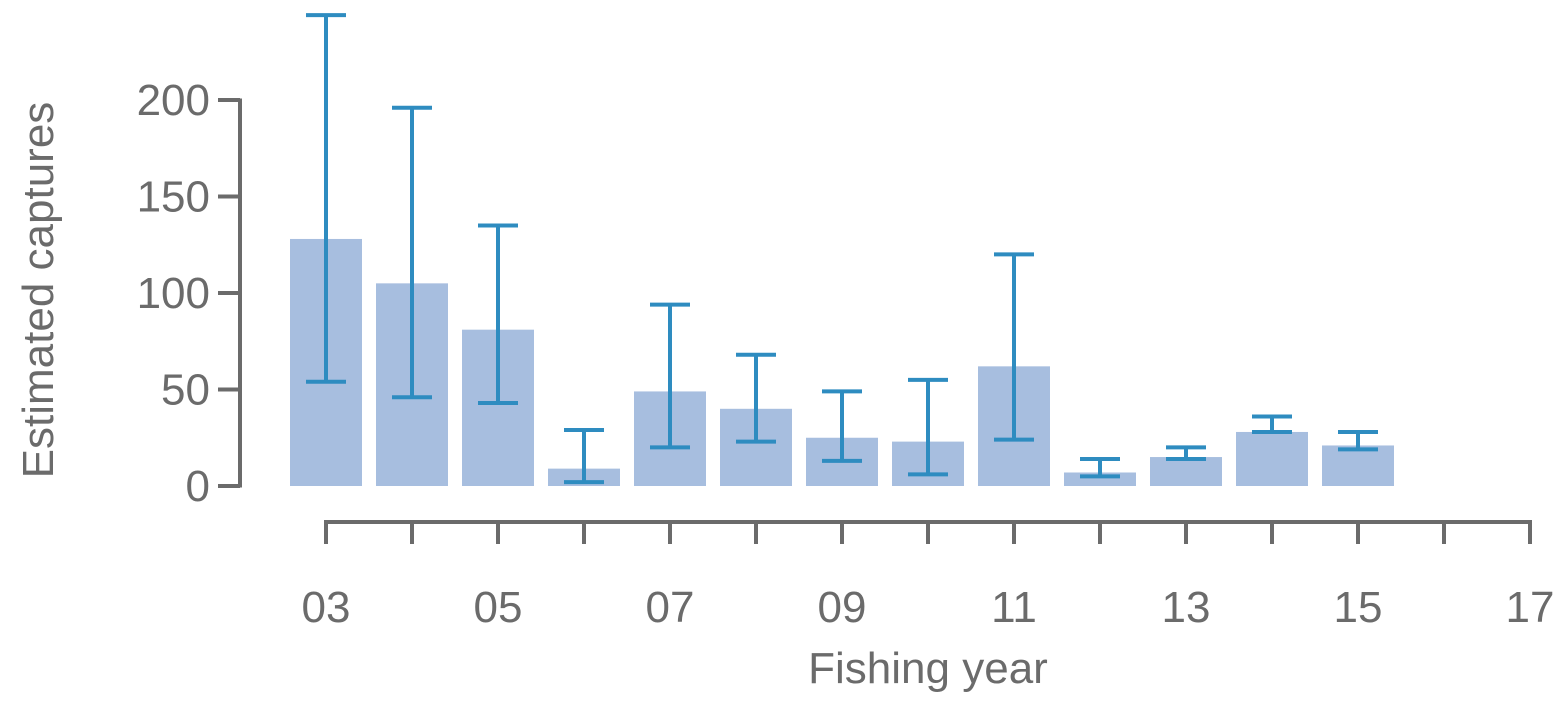 The image size is (1567, 701). What do you see at coordinates (498, 607) in the screenshot?
I see `x-tick-label: 05` at bounding box center [498, 607].